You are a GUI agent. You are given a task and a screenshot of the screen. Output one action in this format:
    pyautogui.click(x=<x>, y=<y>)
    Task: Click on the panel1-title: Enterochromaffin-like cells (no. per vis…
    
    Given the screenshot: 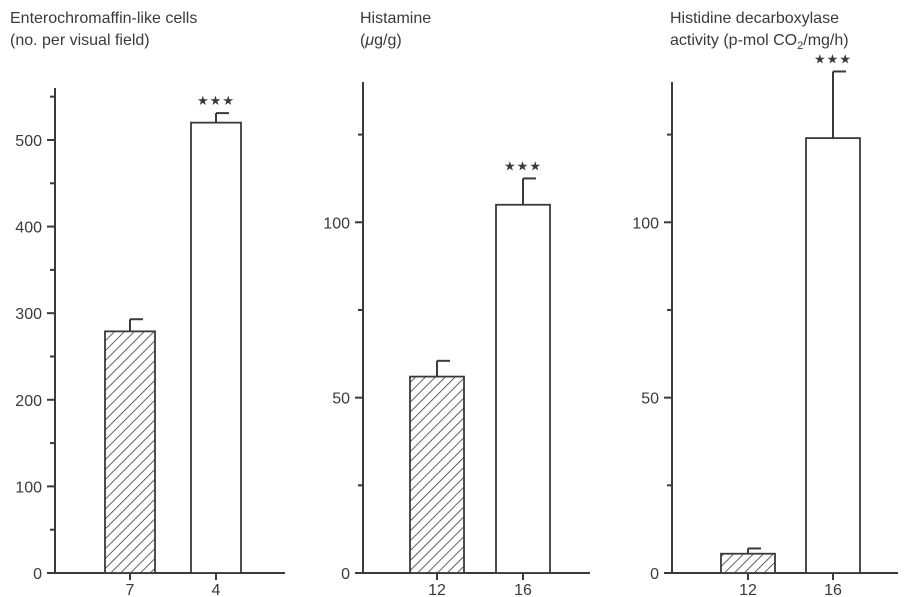 What is the action you would take?
    pyautogui.click(x=103, y=30)
    